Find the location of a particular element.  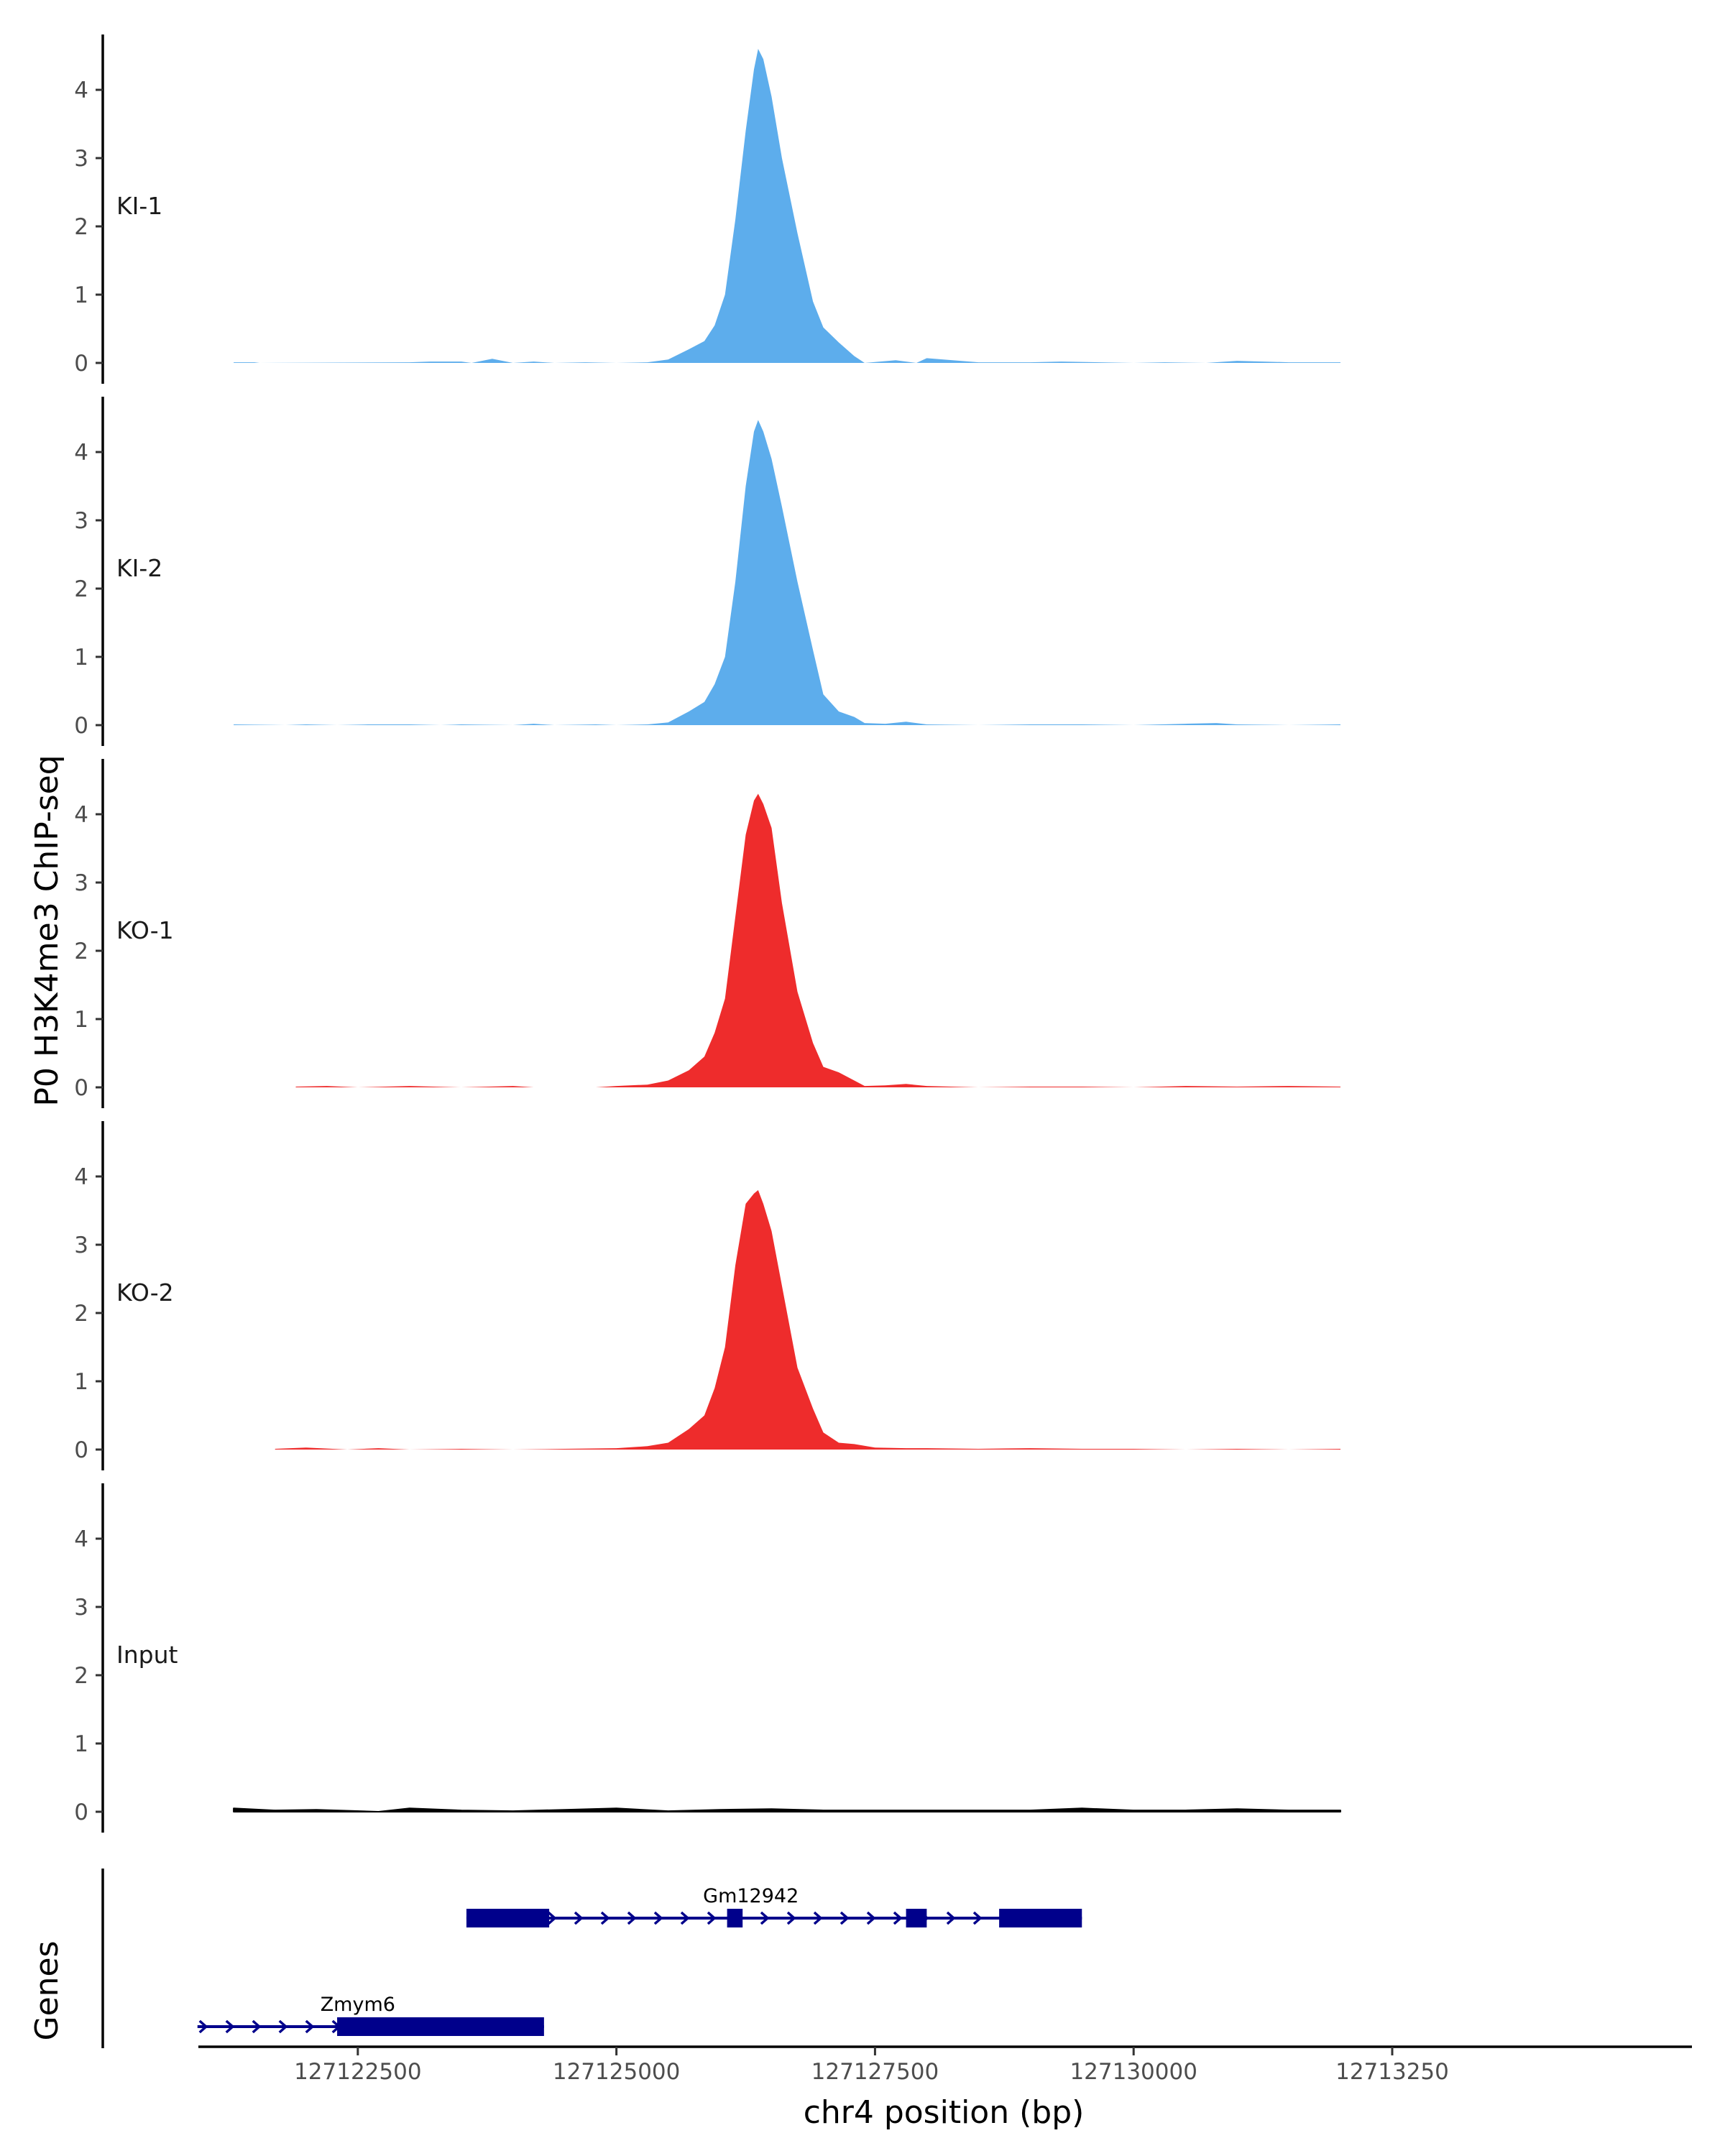

gene-label: Zmym6 is located at coordinates (358, 2005).